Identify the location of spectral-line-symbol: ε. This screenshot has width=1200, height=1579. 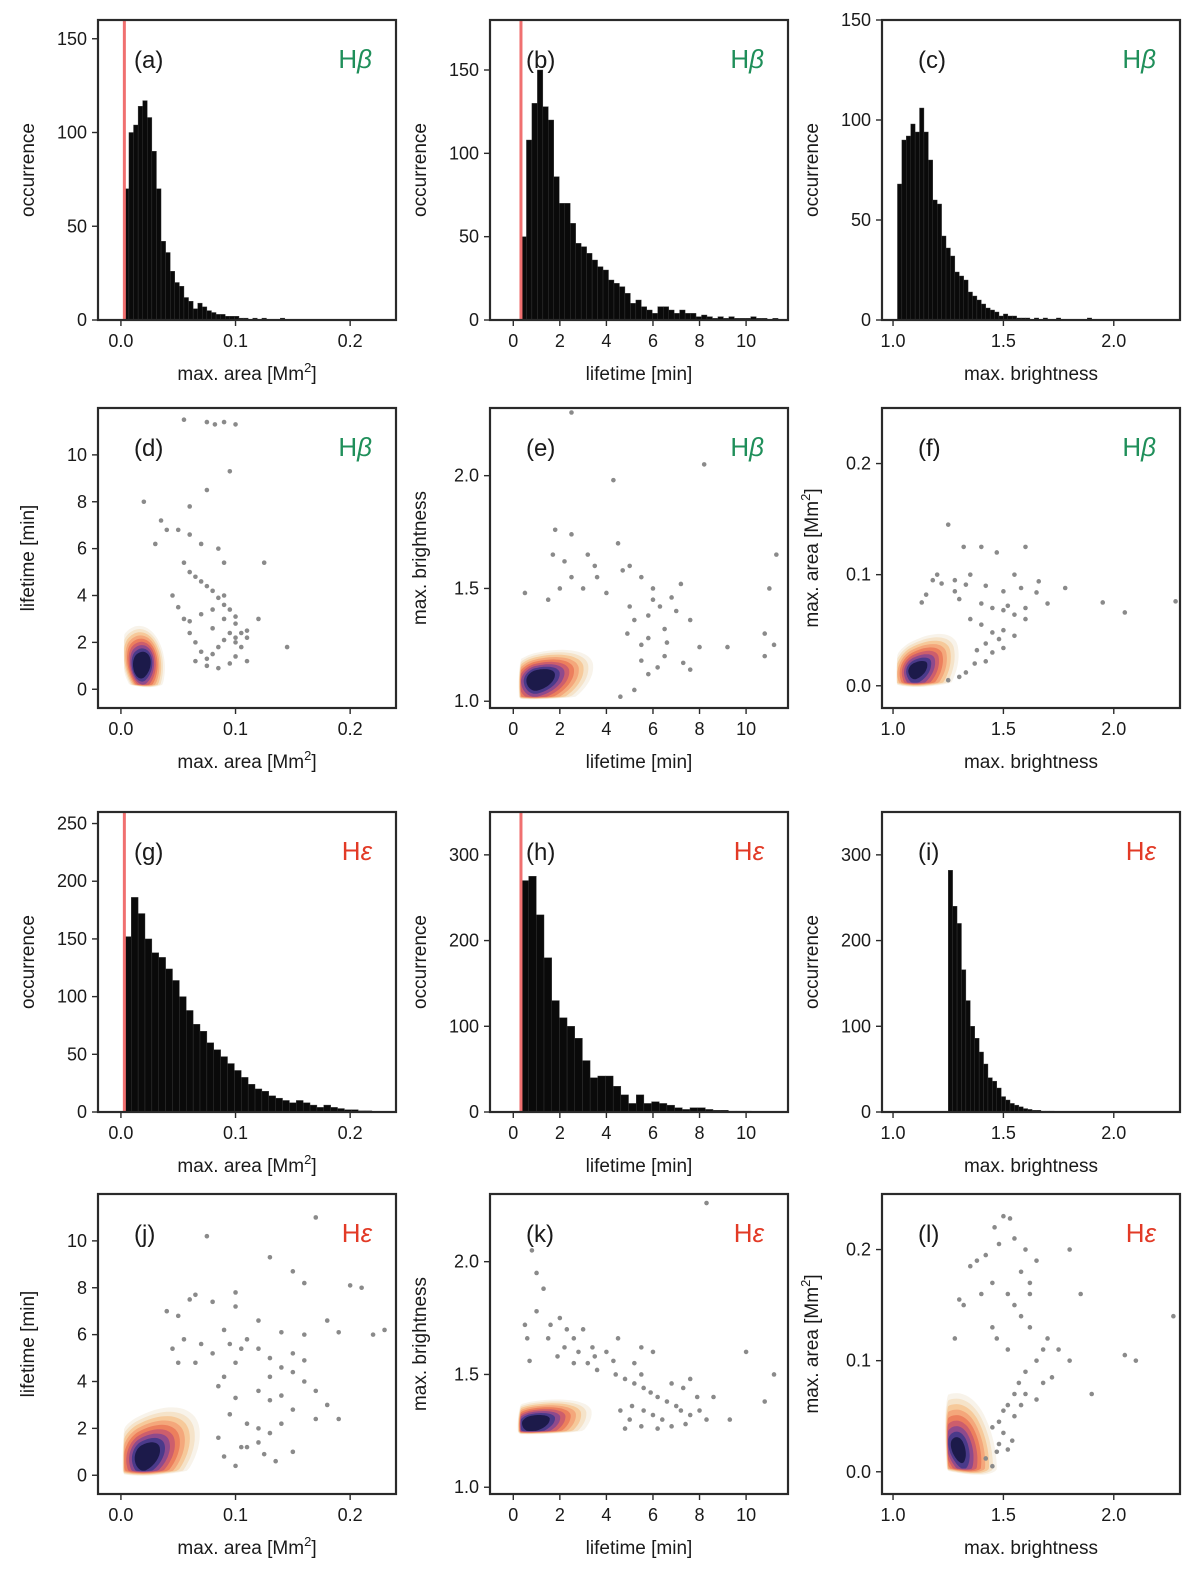
(1151, 1233).